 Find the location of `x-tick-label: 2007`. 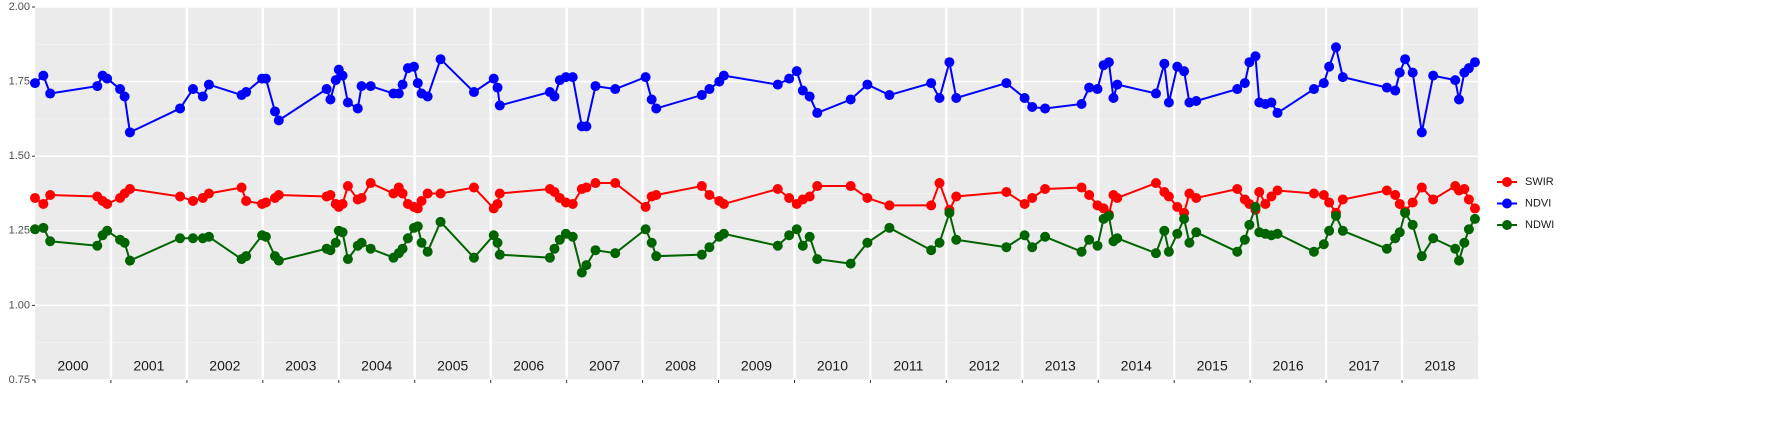

x-tick-label: 2007 is located at coordinates (604, 366).